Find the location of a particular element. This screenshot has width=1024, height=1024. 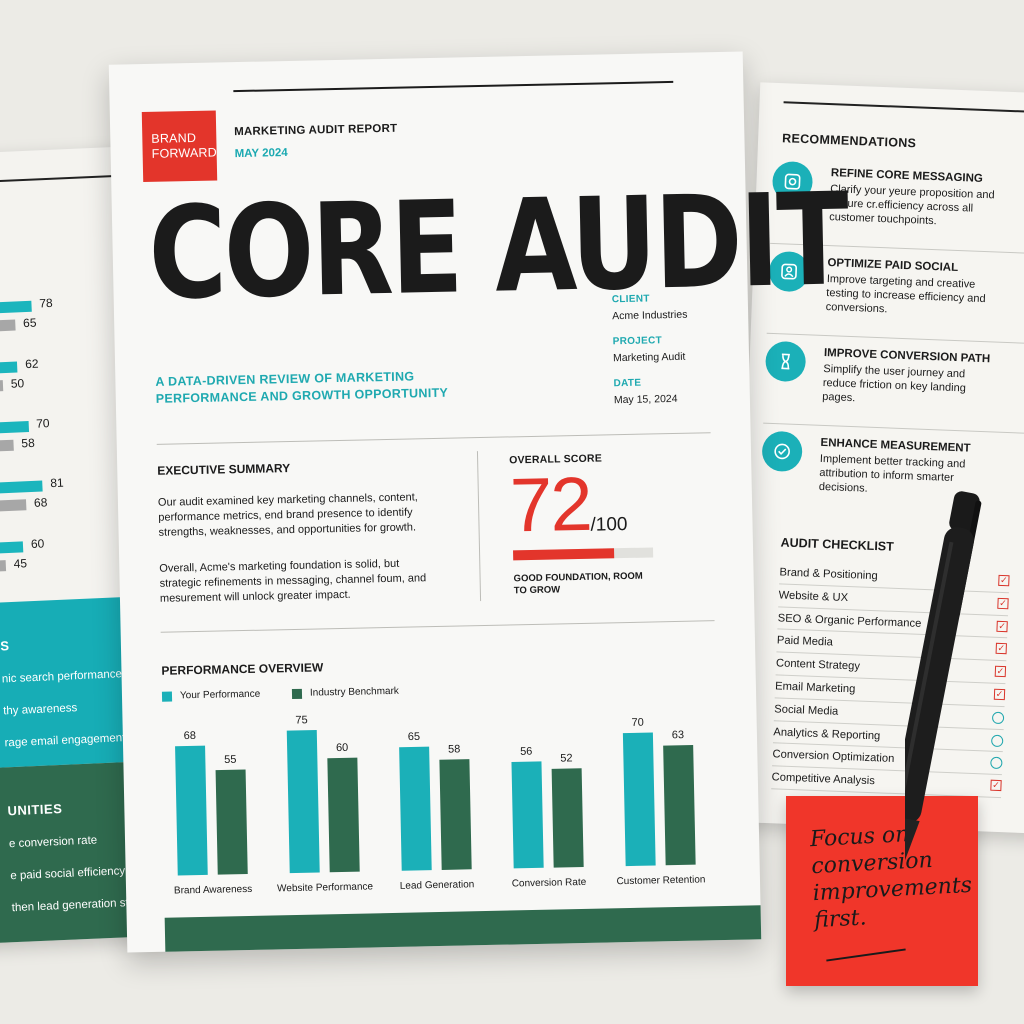

meta-label: PROJECT is located at coordinates (637, 341).